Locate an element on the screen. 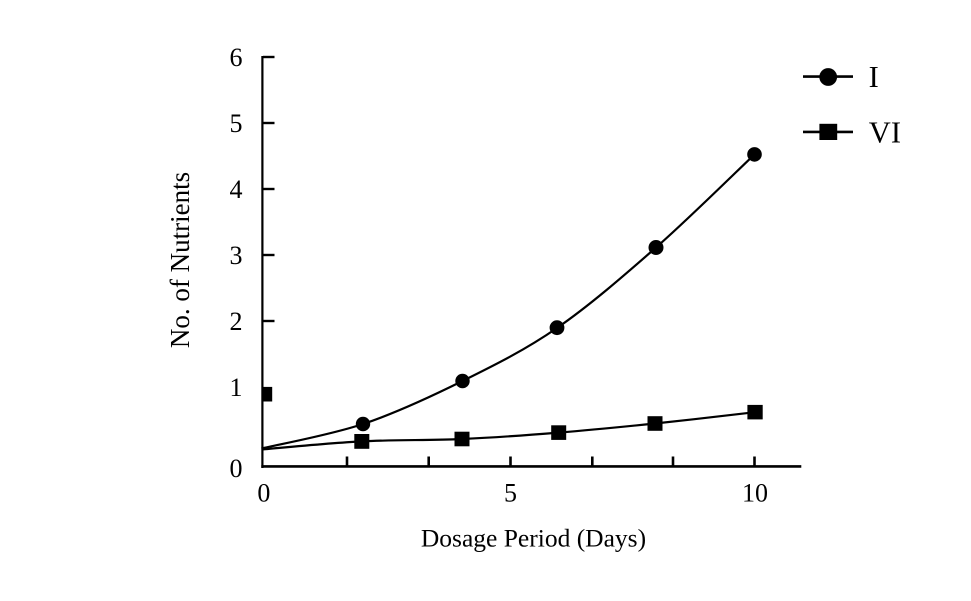  svg-text: VI is located at coordinates (885, 133).